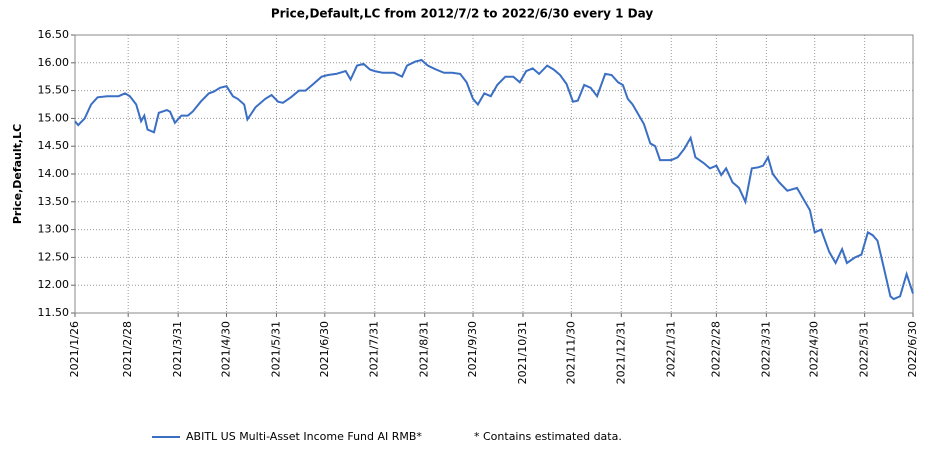  I want to click on x-tick-label: 2022/6/30, so click(912, 349).